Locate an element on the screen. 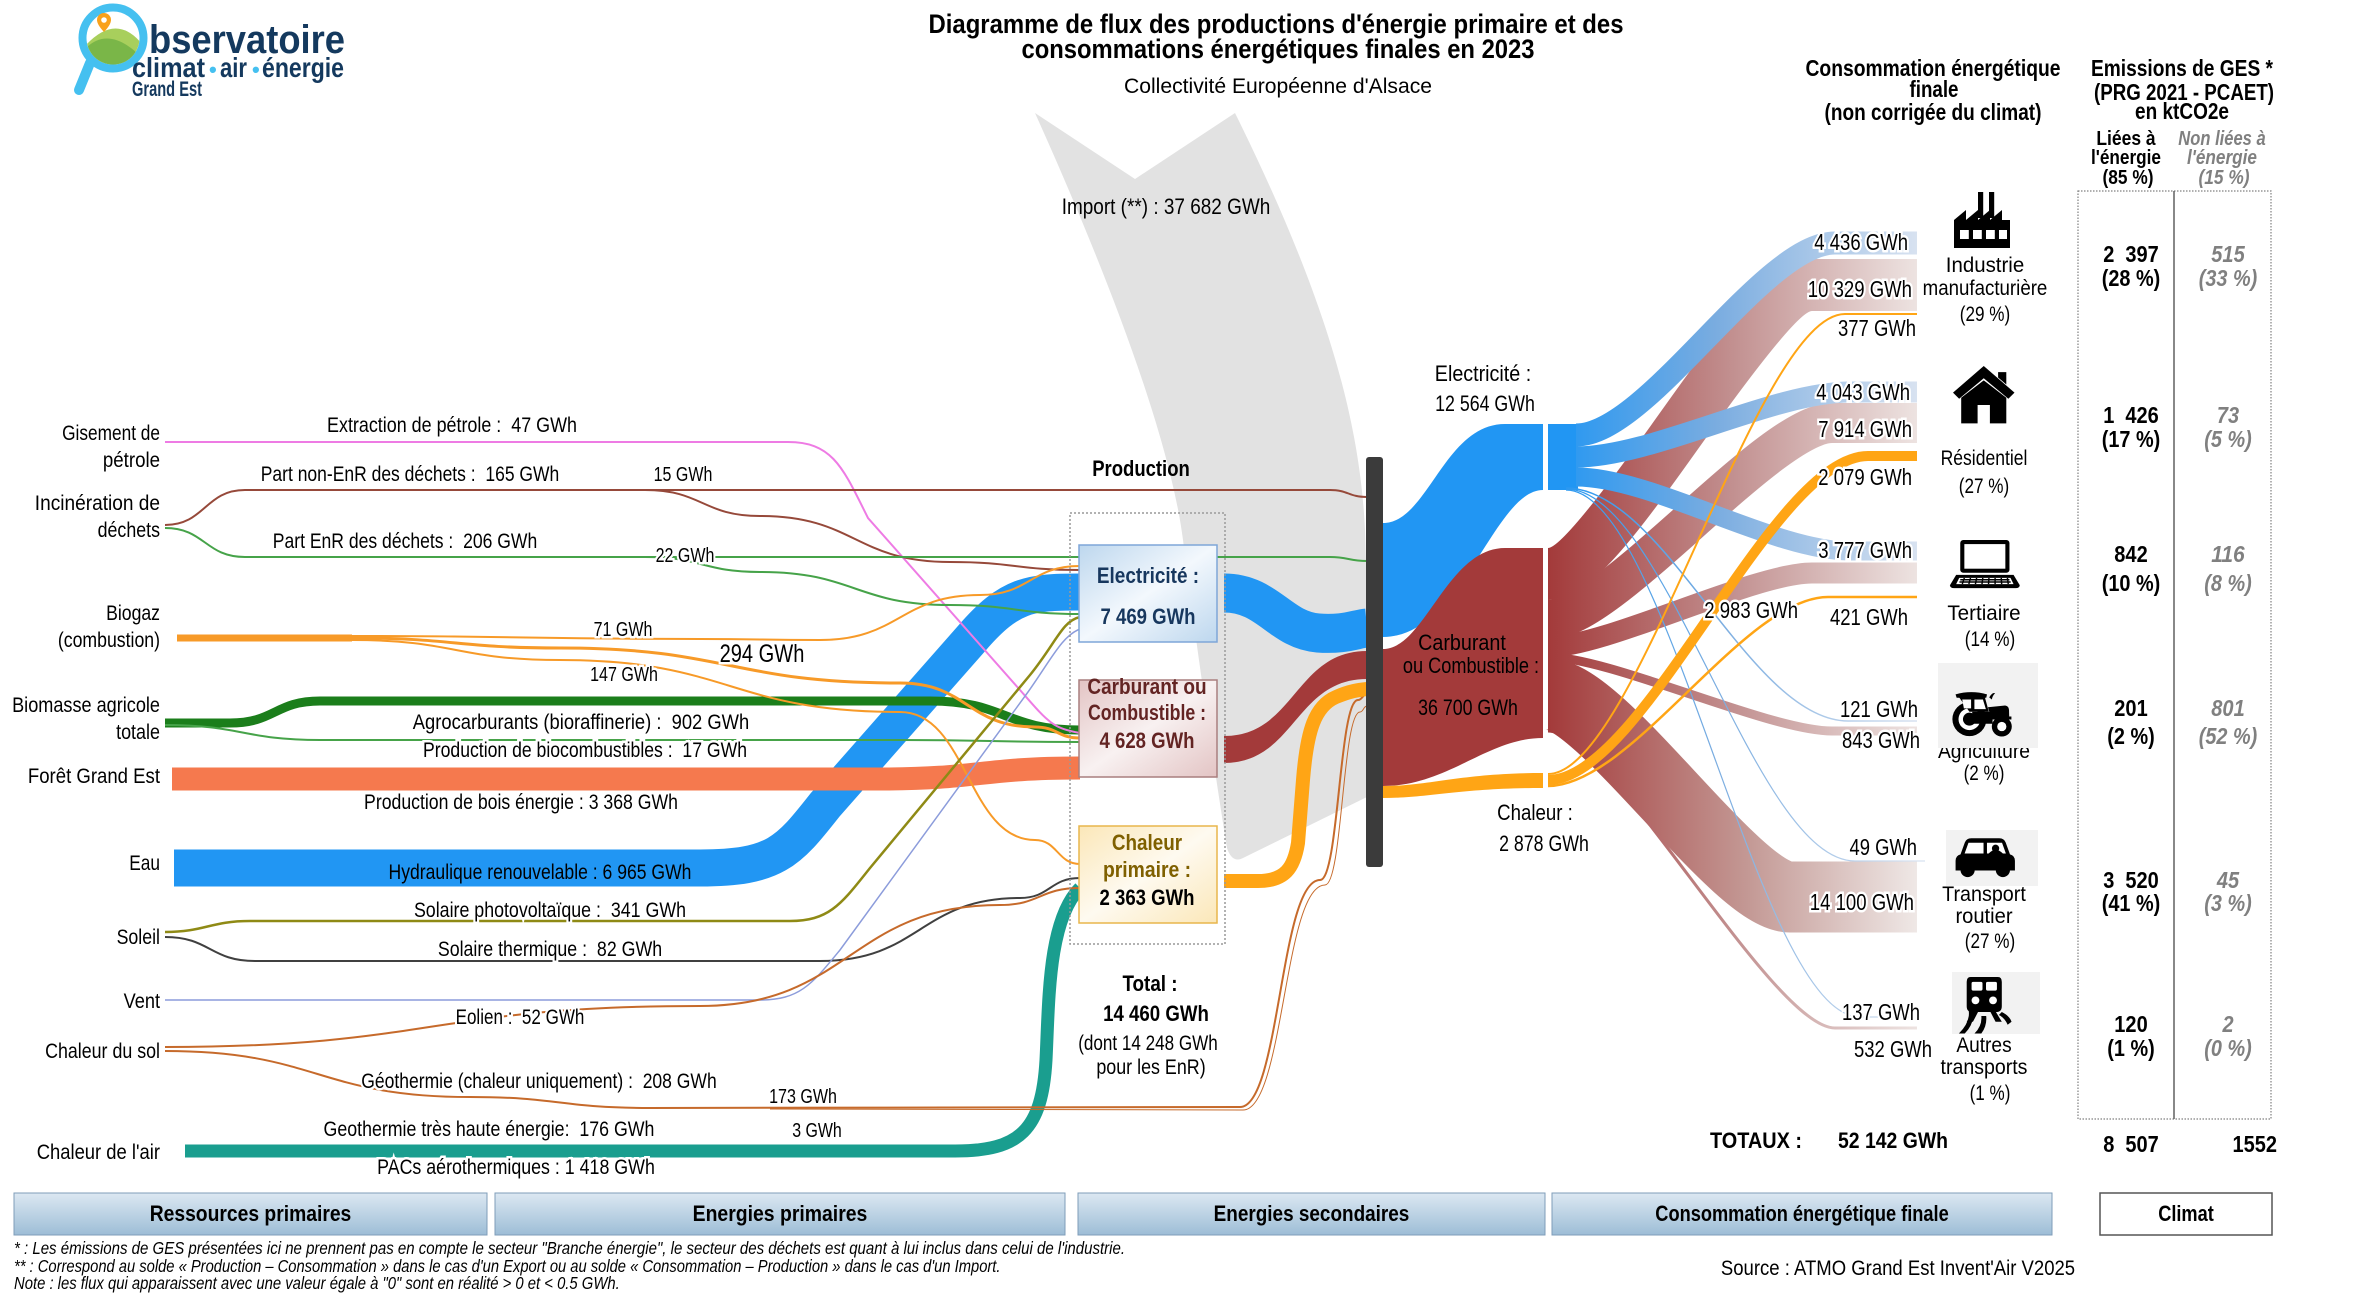  svg-text: (dont 14 248 GWh is located at coordinates (1148, 1043).